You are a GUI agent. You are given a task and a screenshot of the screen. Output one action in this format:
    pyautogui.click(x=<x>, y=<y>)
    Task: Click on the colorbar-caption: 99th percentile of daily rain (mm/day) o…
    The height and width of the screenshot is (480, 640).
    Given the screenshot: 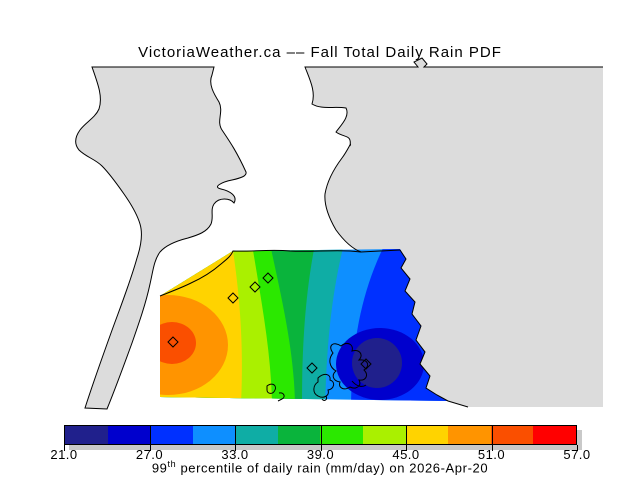 What is the action you would take?
    pyautogui.click(x=320, y=467)
    